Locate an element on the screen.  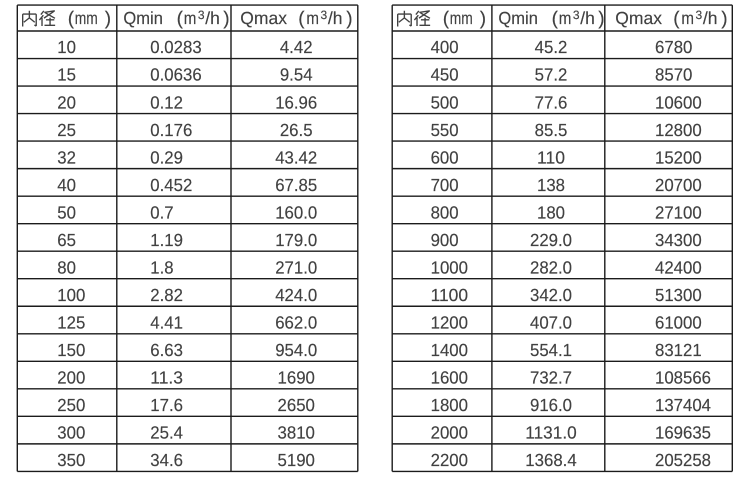
svg-text: 61000 is located at coordinates (678, 322).